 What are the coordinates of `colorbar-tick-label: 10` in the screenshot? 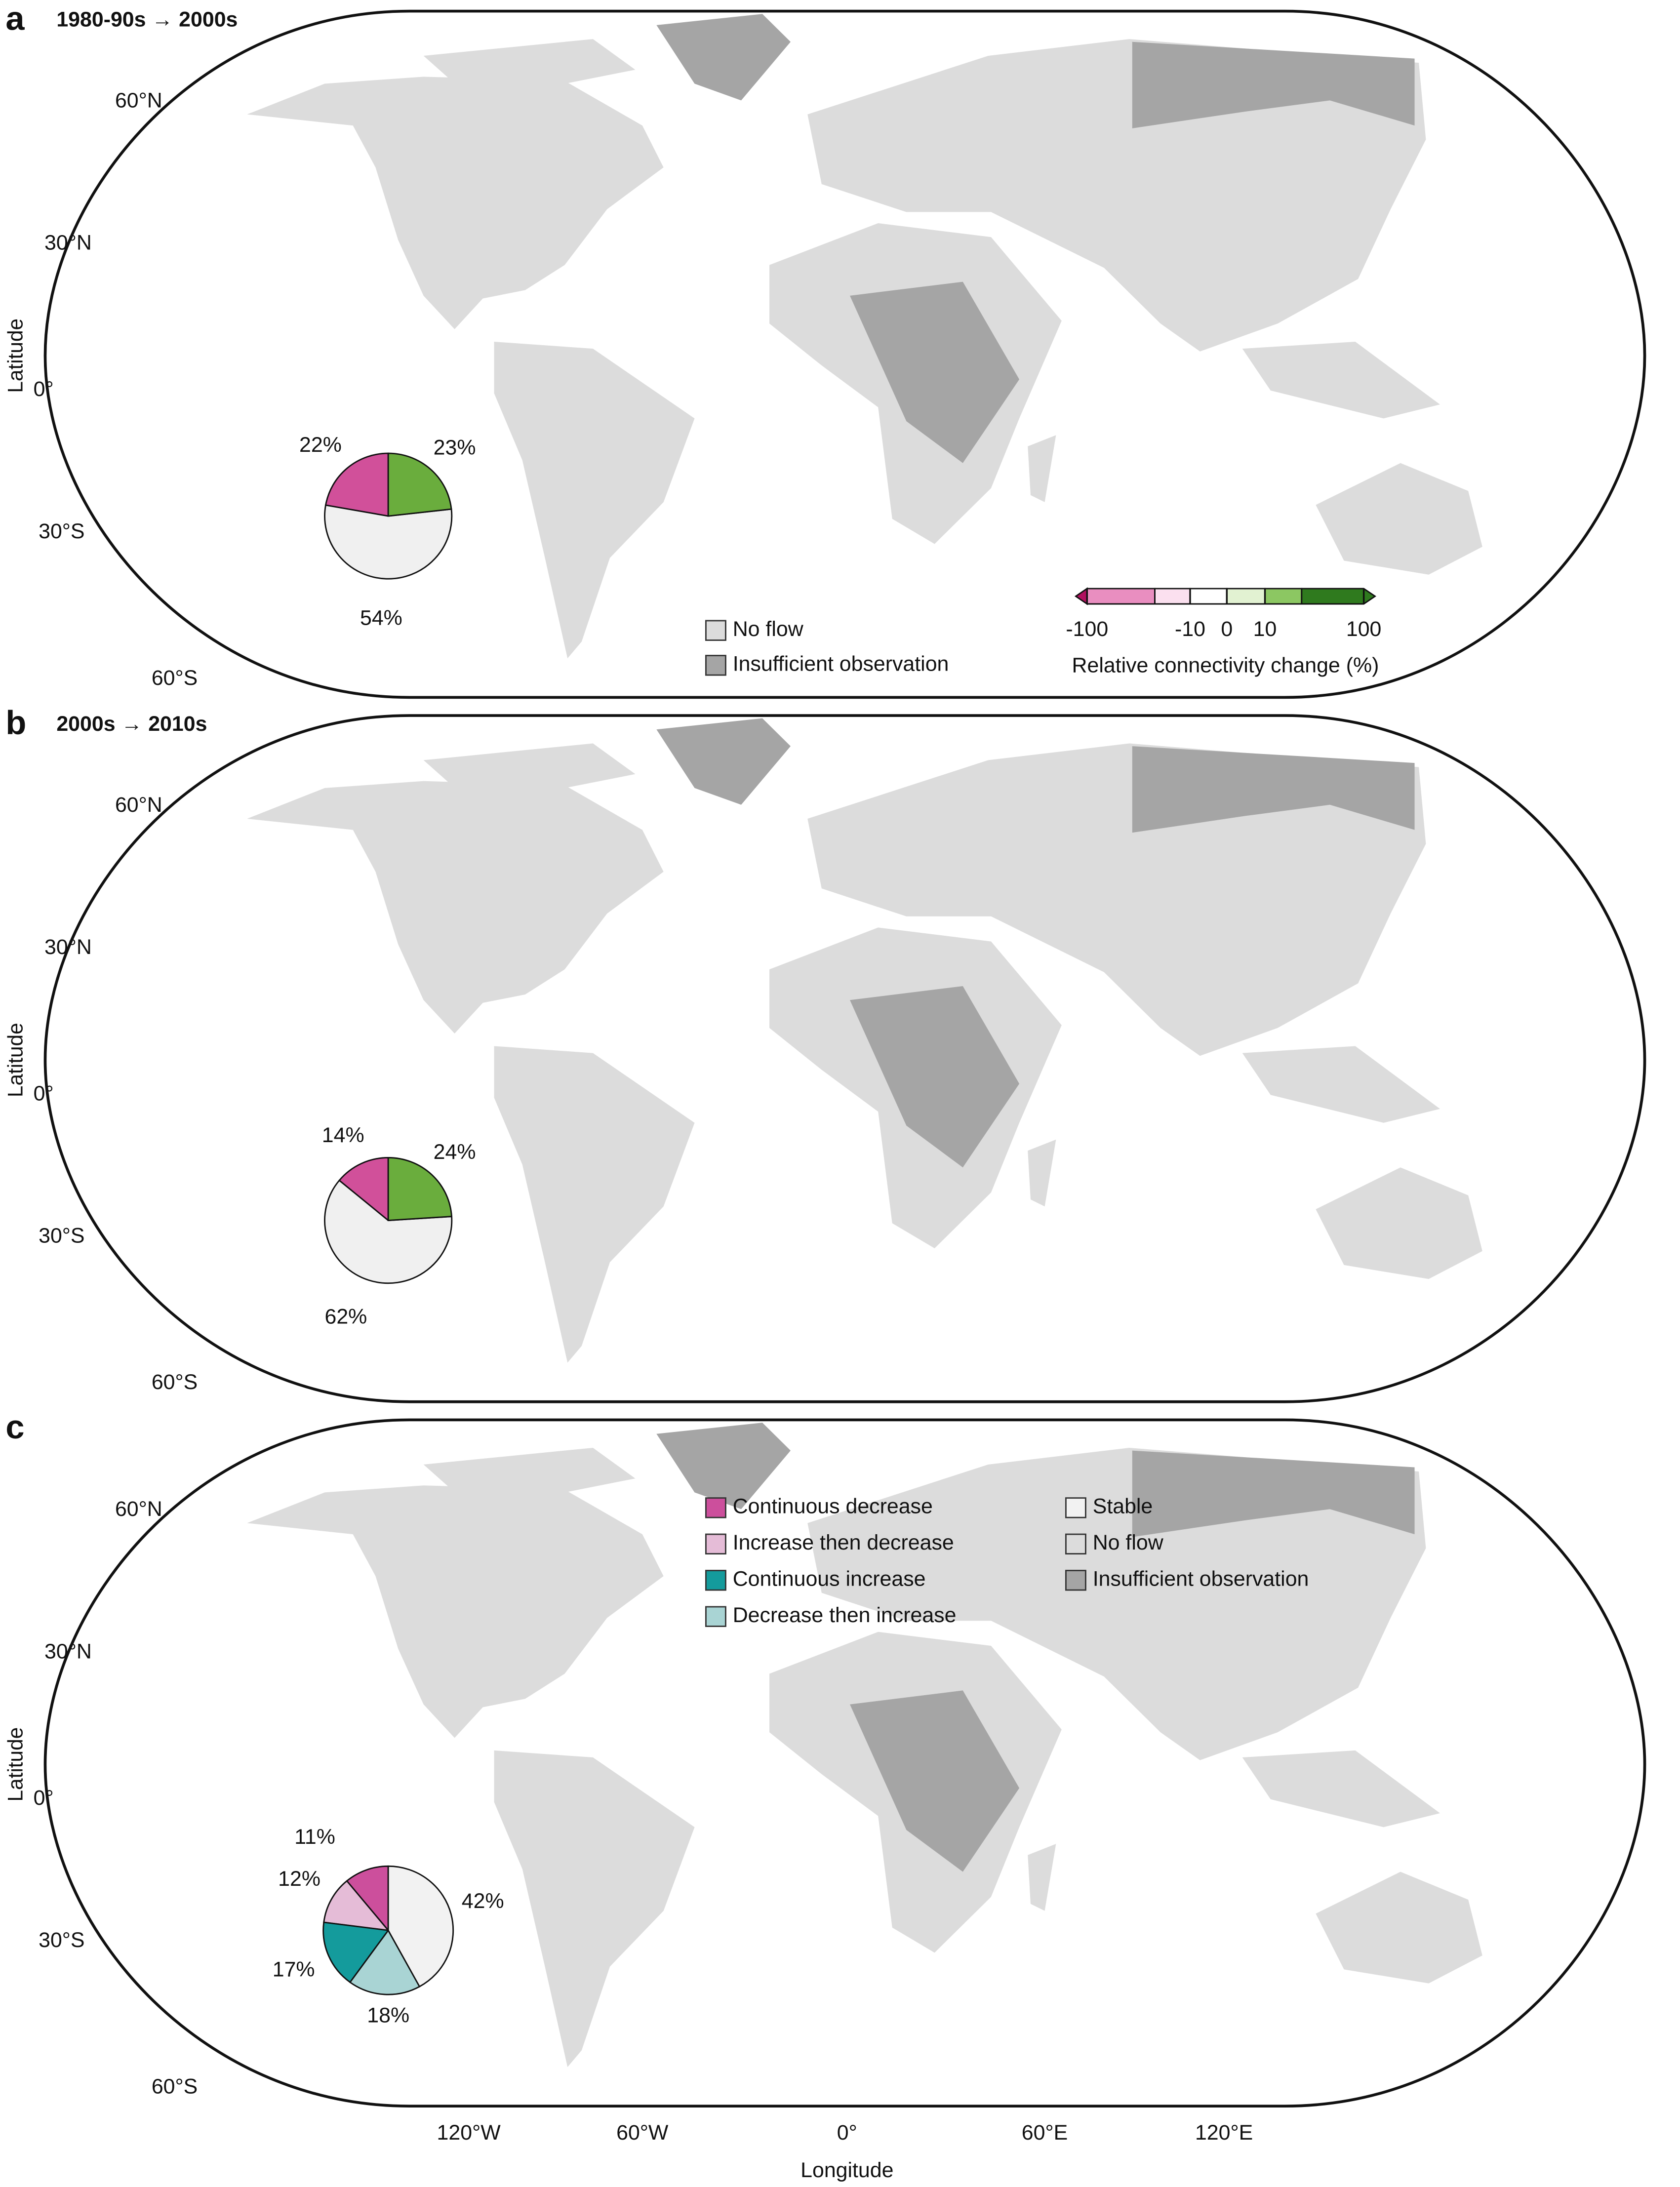 It's located at (1265, 629).